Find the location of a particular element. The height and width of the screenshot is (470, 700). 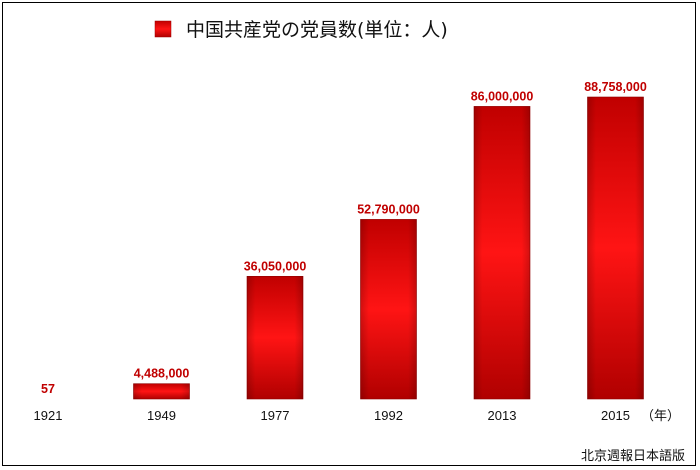

value-label-1949: 4,488,000 is located at coordinates (162, 374).